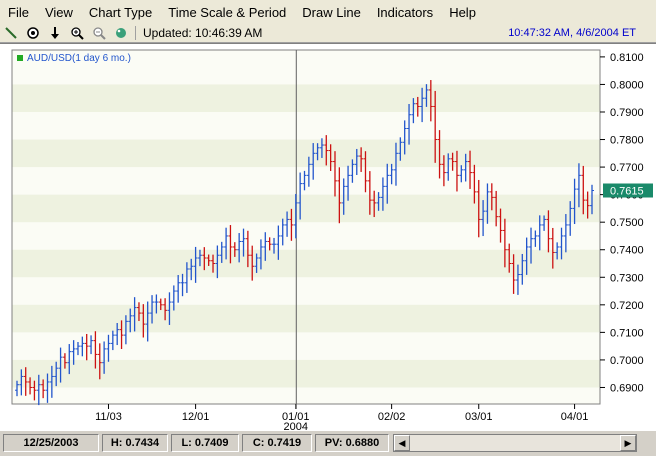 This screenshot has height=456, width=656. I want to click on draw-line-icon, so click(11, 33).